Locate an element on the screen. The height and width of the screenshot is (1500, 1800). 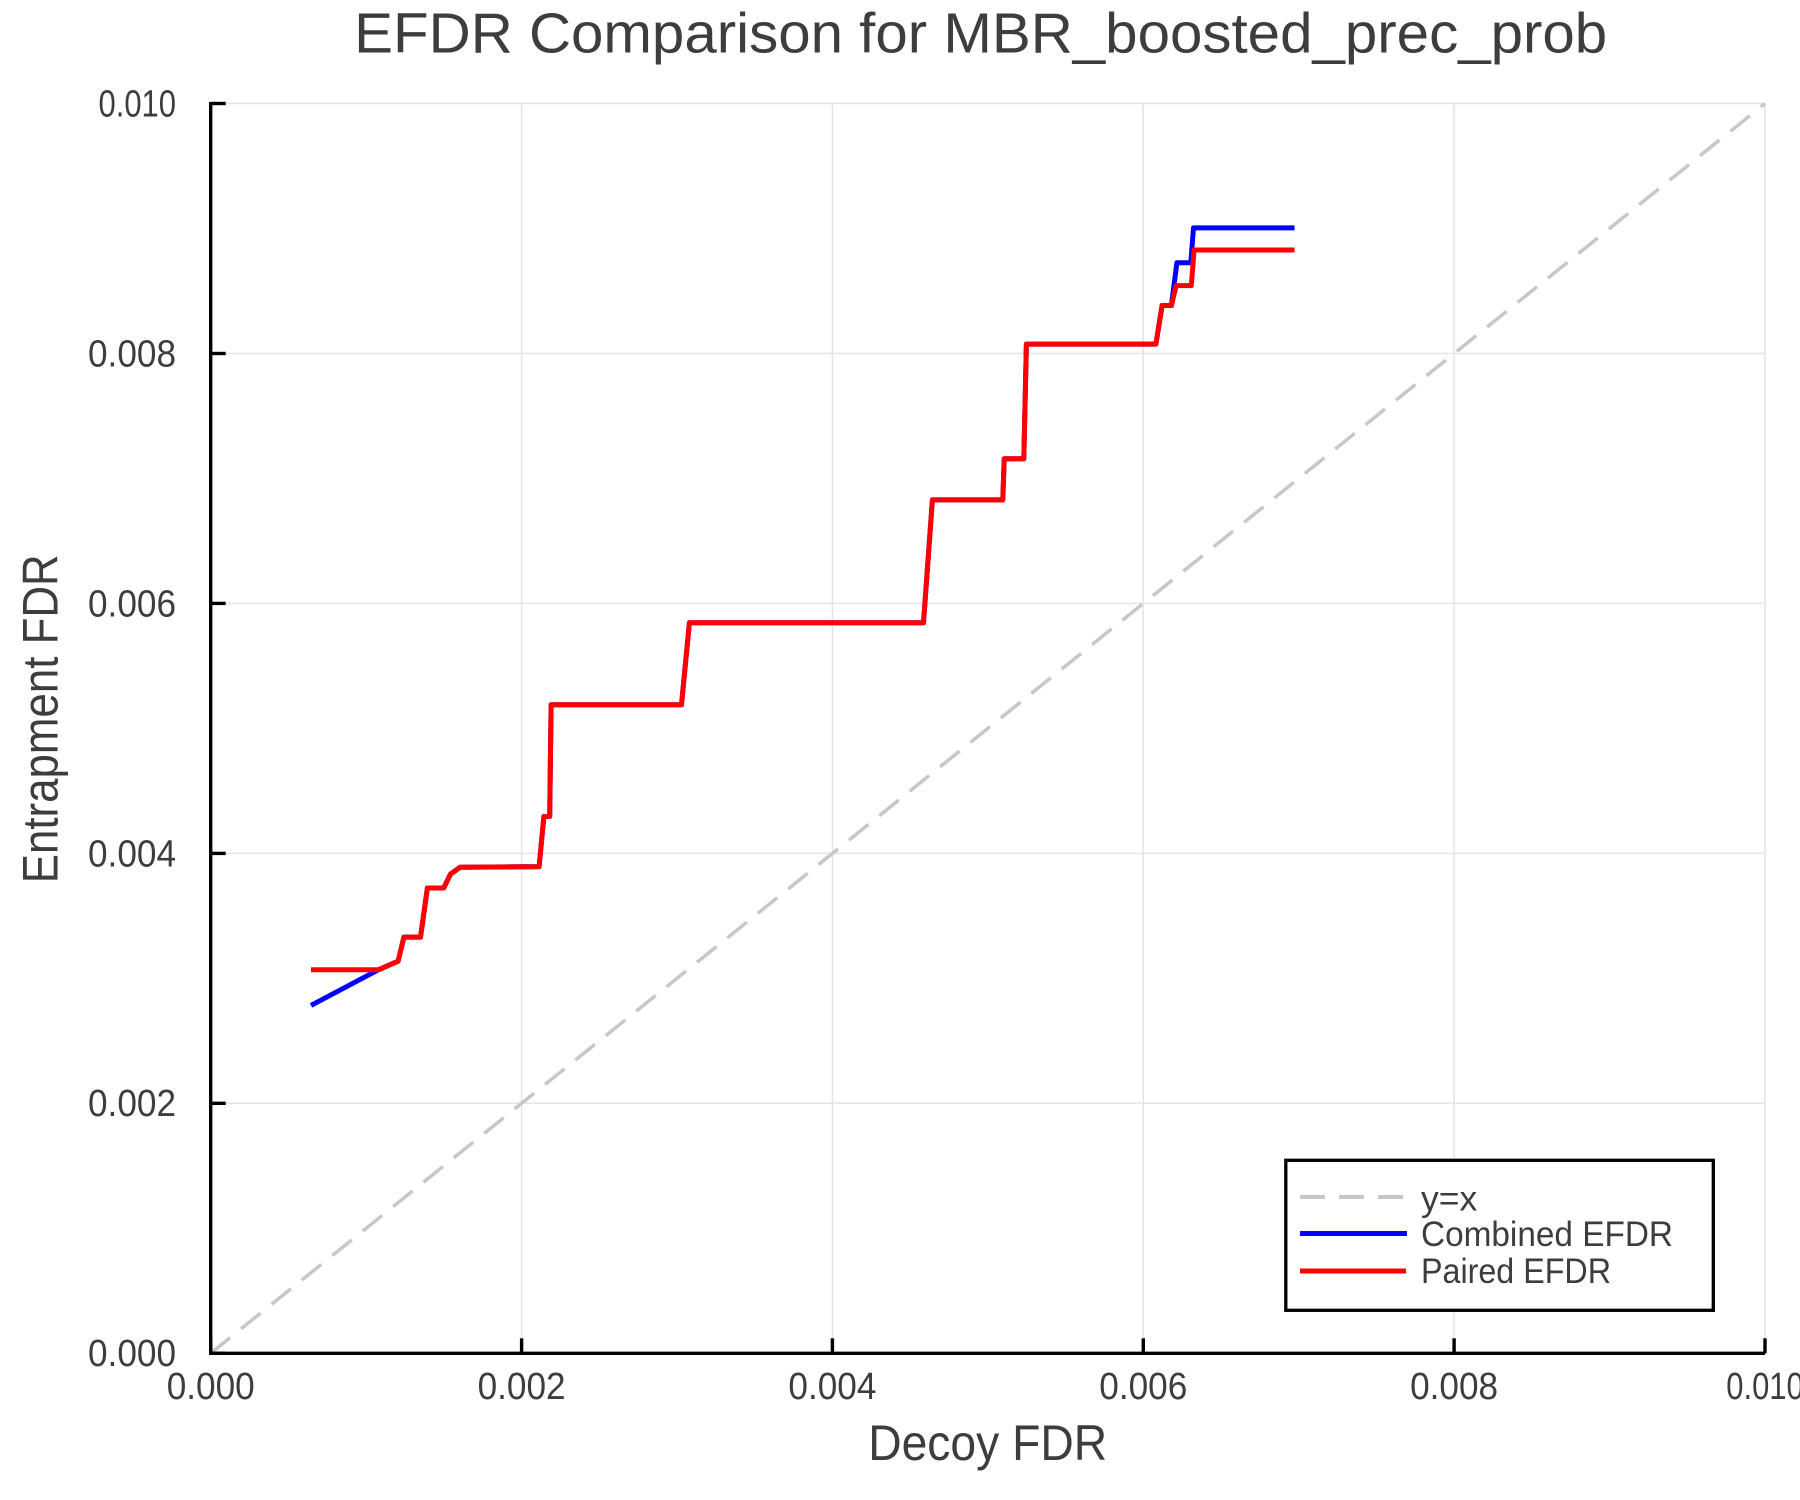
svg-text: Entrapment FDR is located at coordinates (40, 718).